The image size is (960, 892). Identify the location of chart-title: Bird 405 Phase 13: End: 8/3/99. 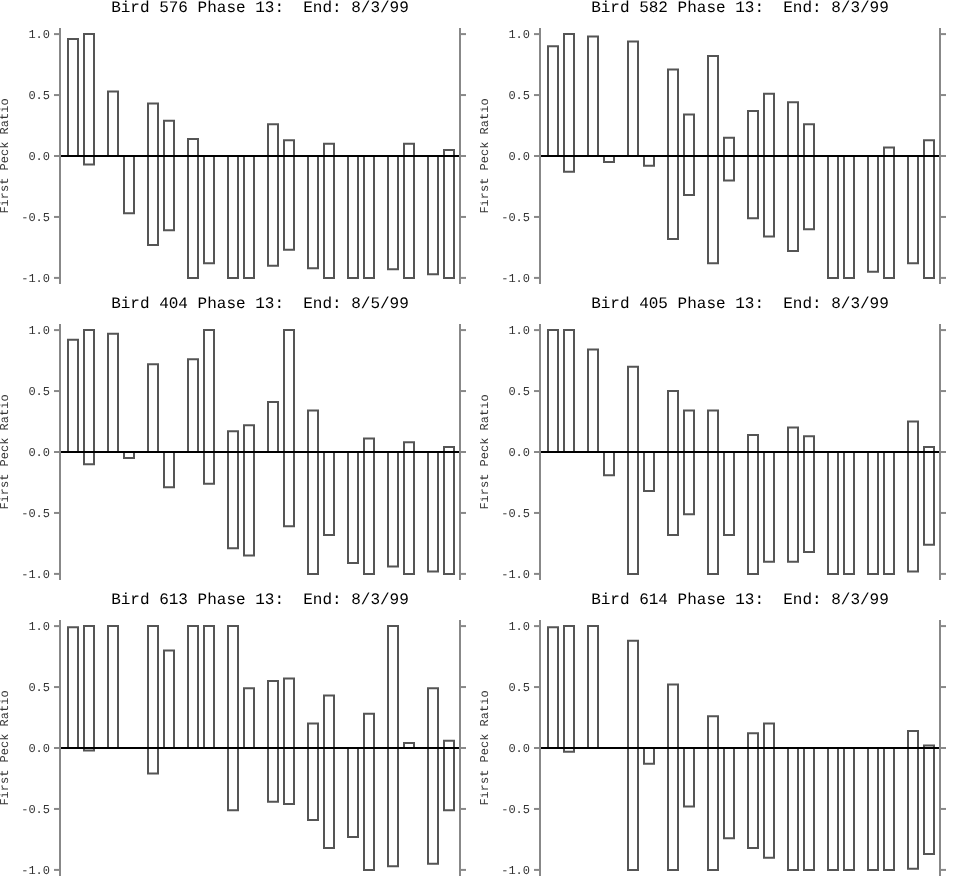
(740, 306).